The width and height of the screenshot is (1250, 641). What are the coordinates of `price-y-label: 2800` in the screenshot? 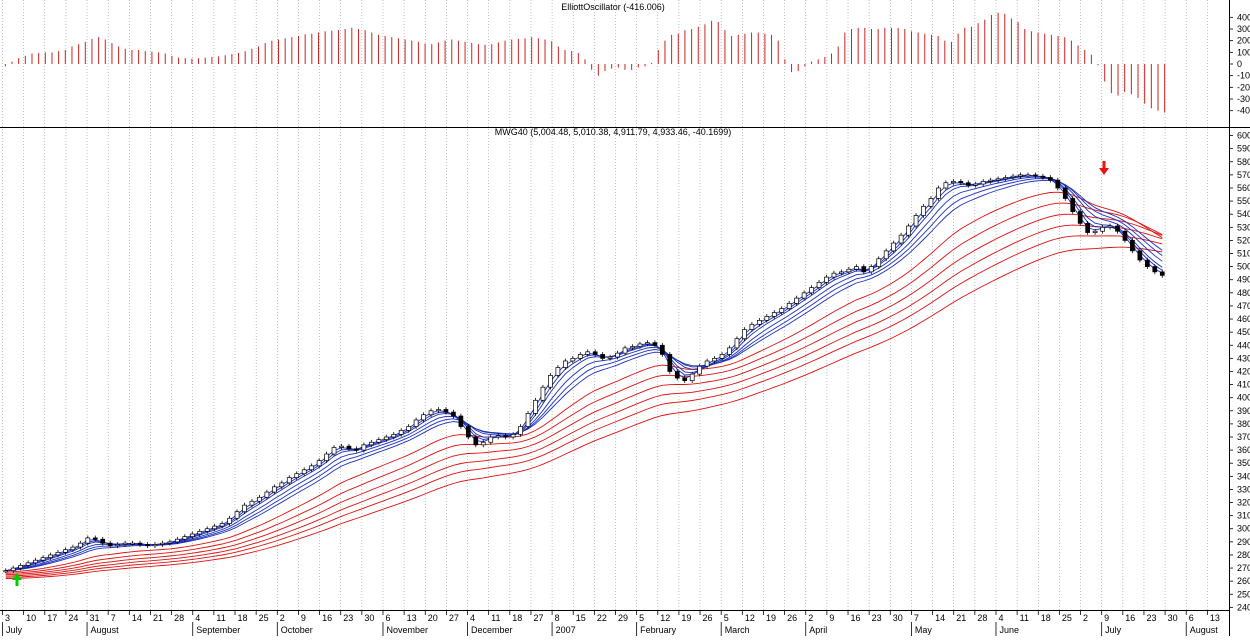 It's located at (1243, 555).